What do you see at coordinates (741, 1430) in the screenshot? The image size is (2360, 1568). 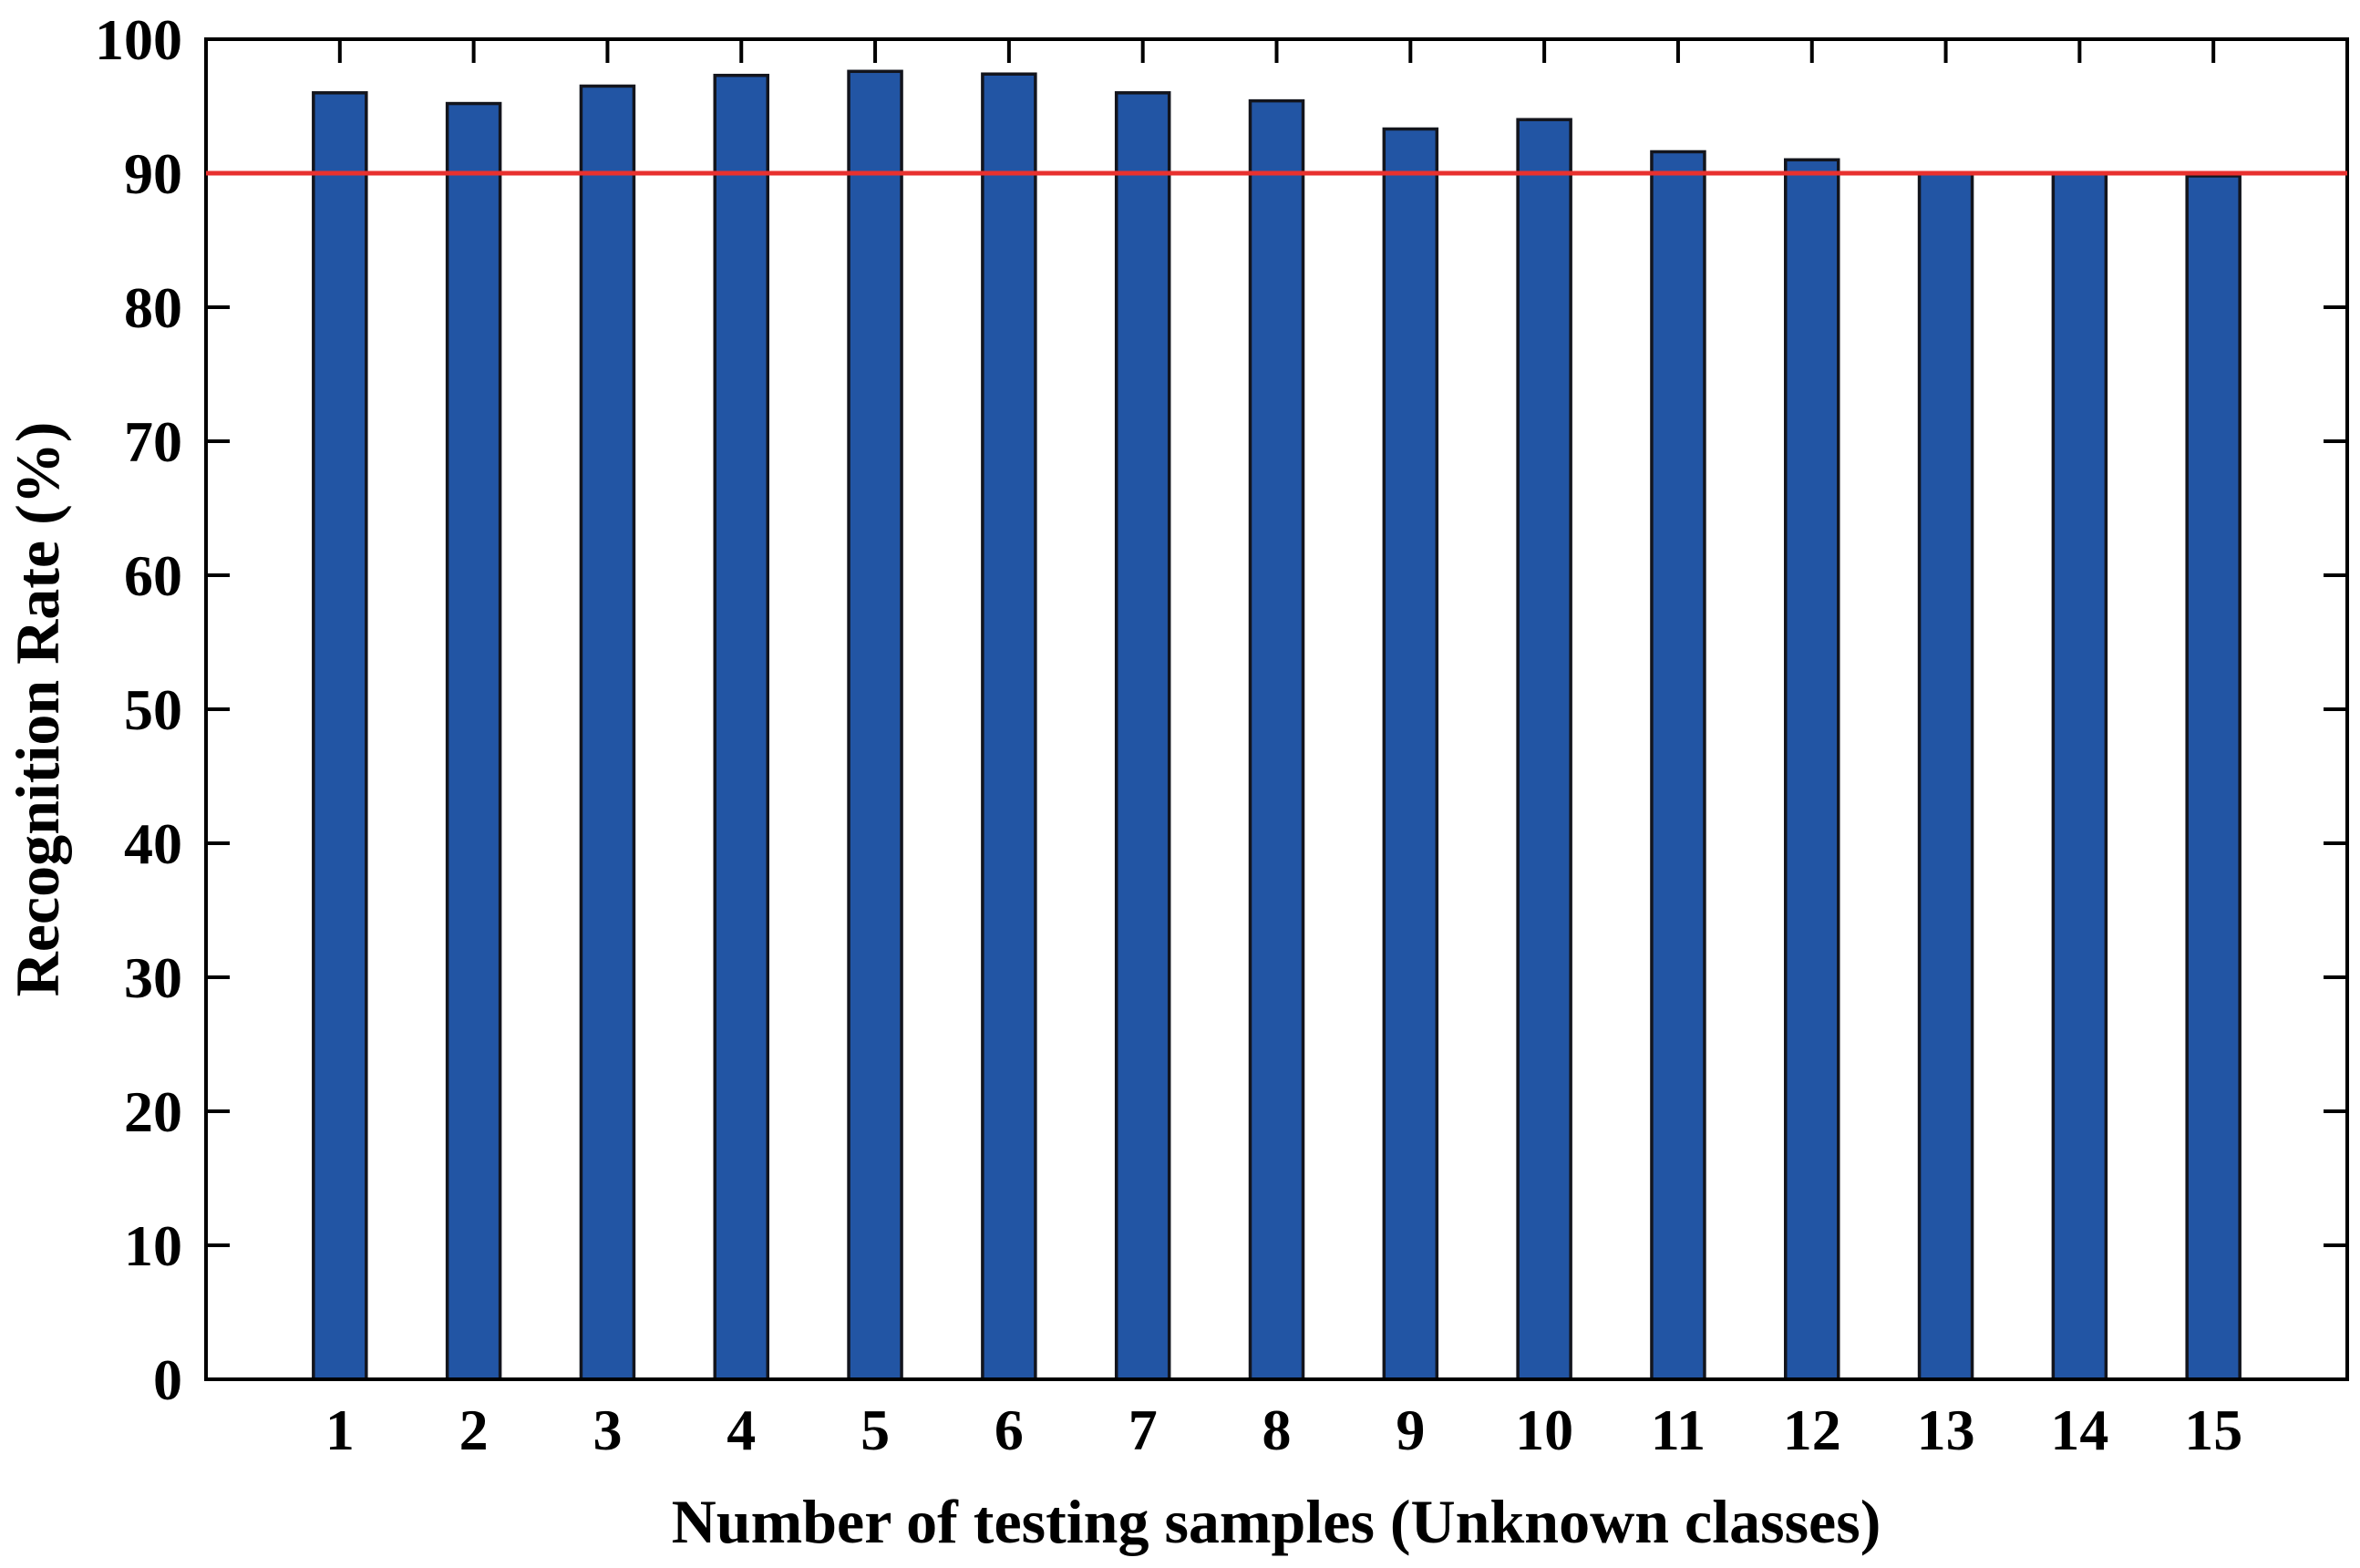 I see `x-tick-label-4: 4` at bounding box center [741, 1430].